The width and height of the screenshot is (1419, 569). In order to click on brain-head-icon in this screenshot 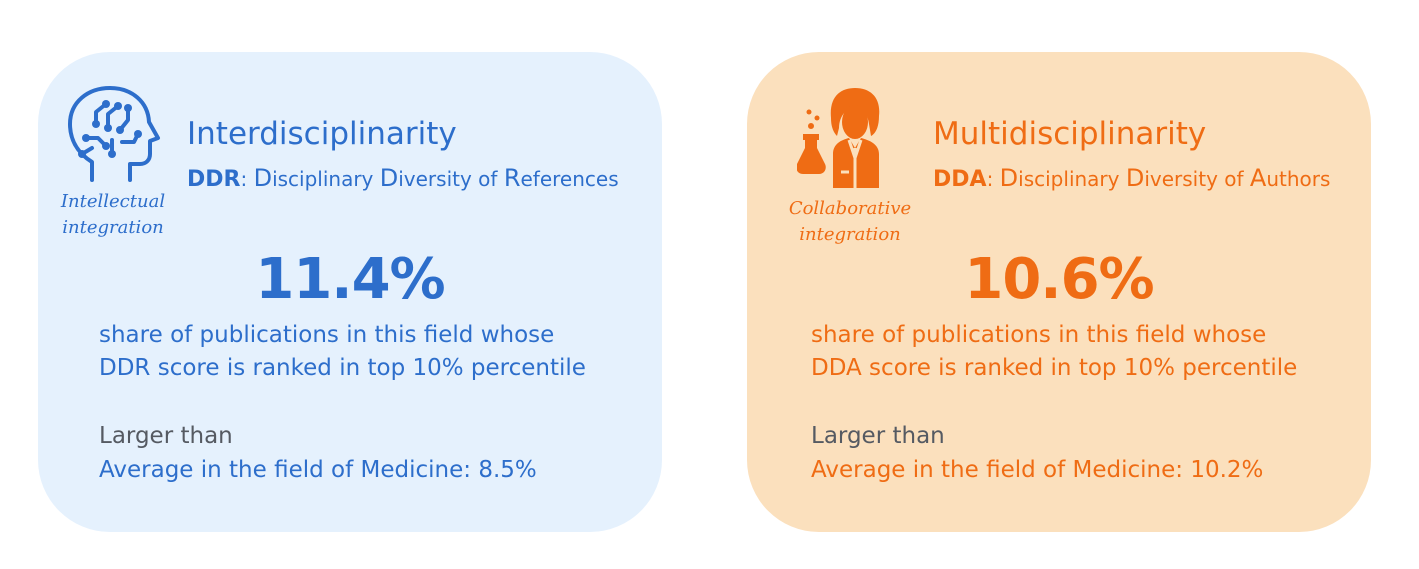, I will do `click(112, 134)`.